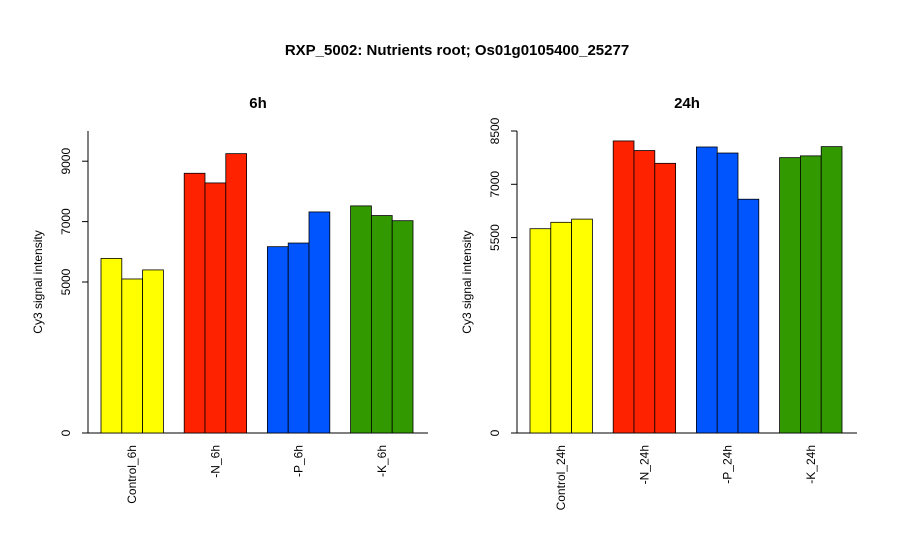 The image size is (900, 550). What do you see at coordinates (66, 161) in the screenshot?
I see `y-tick-label: 9000` at bounding box center [66, 161].